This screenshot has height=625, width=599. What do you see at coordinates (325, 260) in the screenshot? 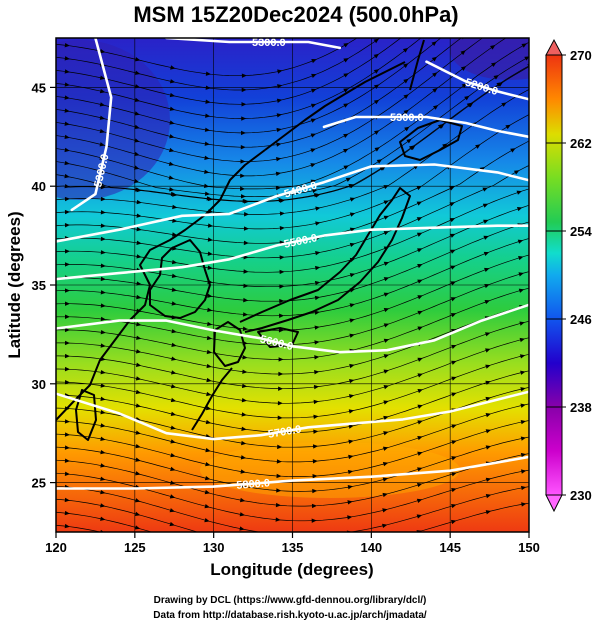
I see `coastline-honshu` at bounding box center [325, 260].